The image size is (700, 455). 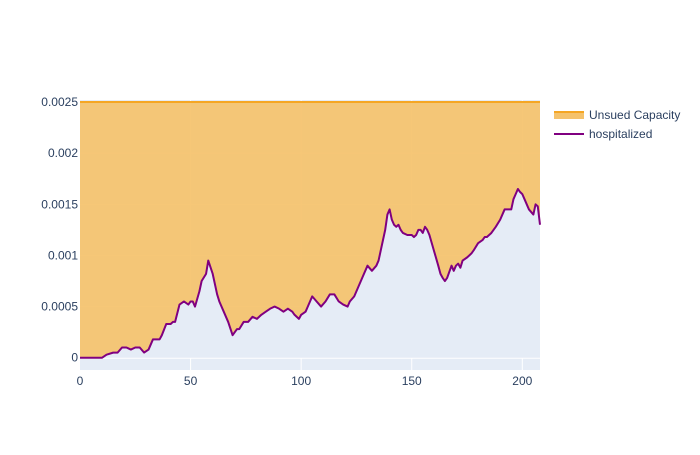 I want to click on x-tick-label: 150, so click(x=412, y=381).